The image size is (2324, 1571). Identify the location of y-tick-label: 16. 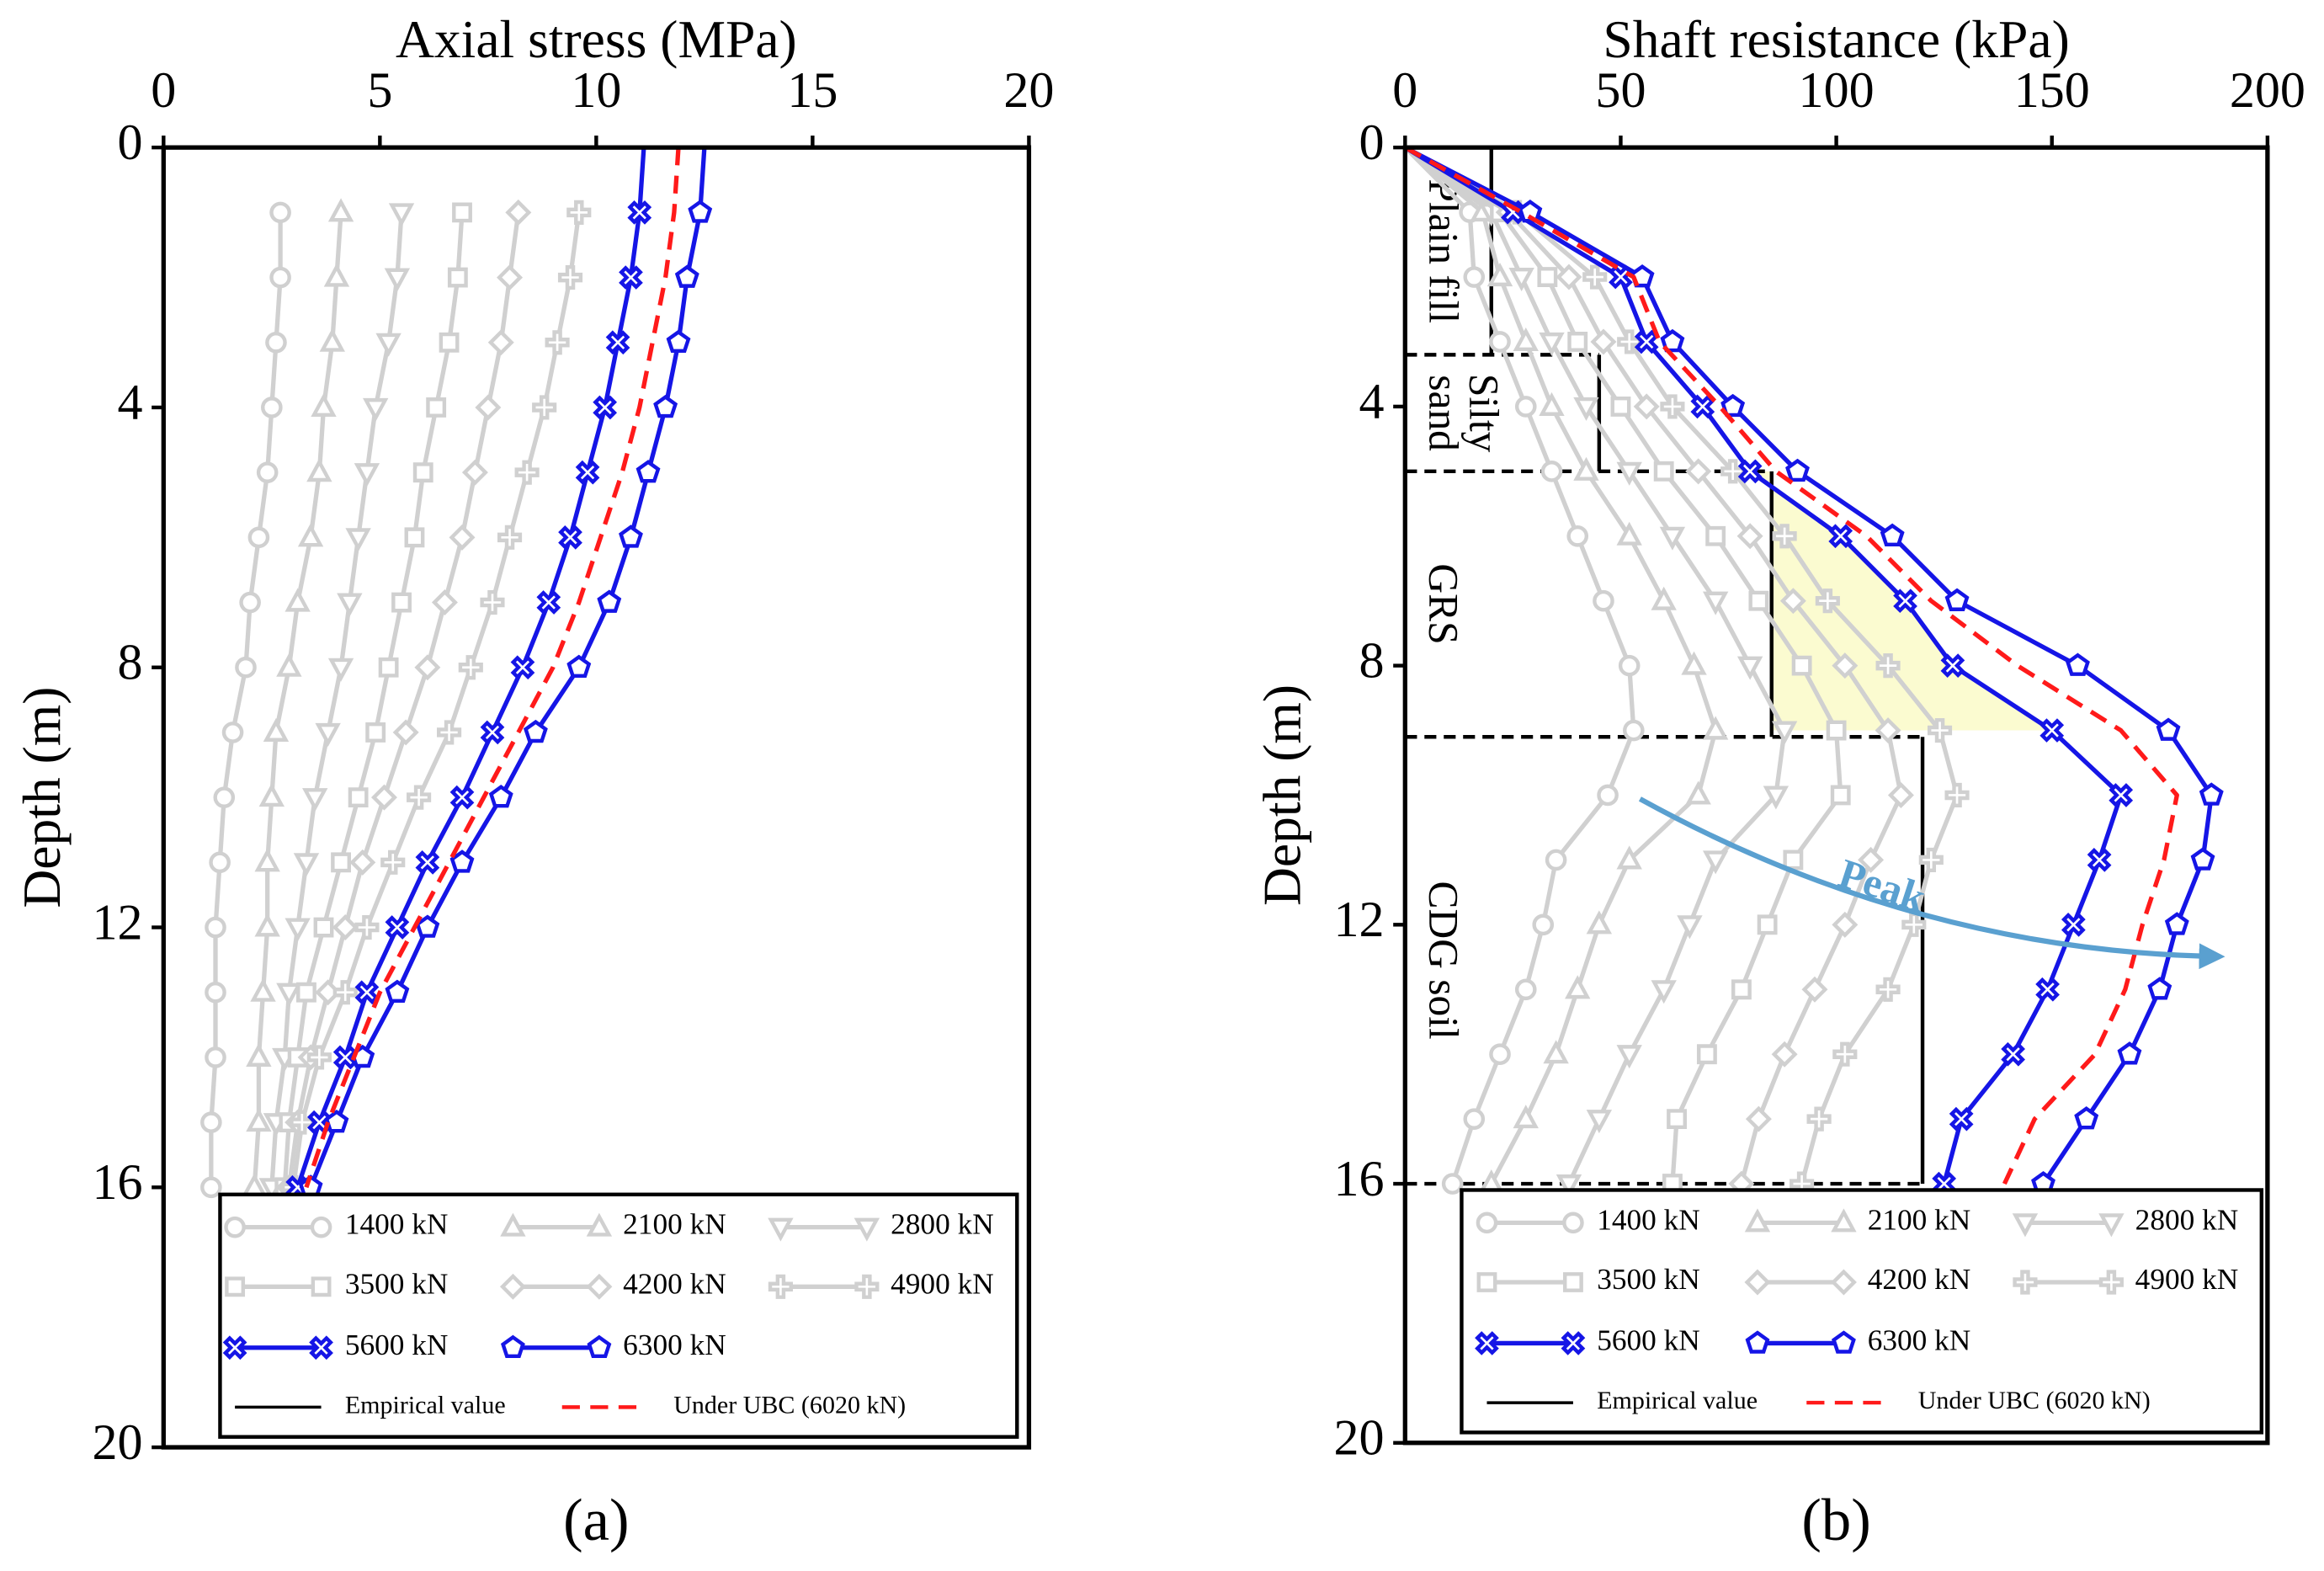
(1360, 1178).